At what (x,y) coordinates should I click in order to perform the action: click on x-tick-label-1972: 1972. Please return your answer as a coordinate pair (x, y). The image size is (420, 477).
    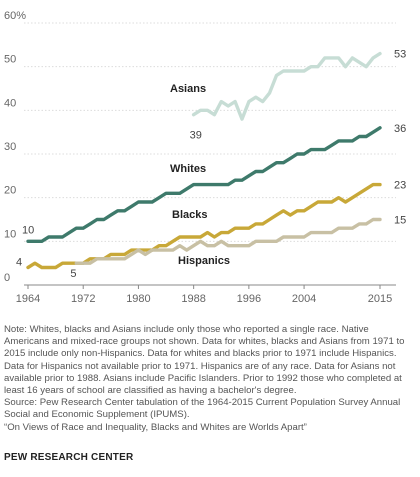
    Looking at the image, I should click on (83, 299).